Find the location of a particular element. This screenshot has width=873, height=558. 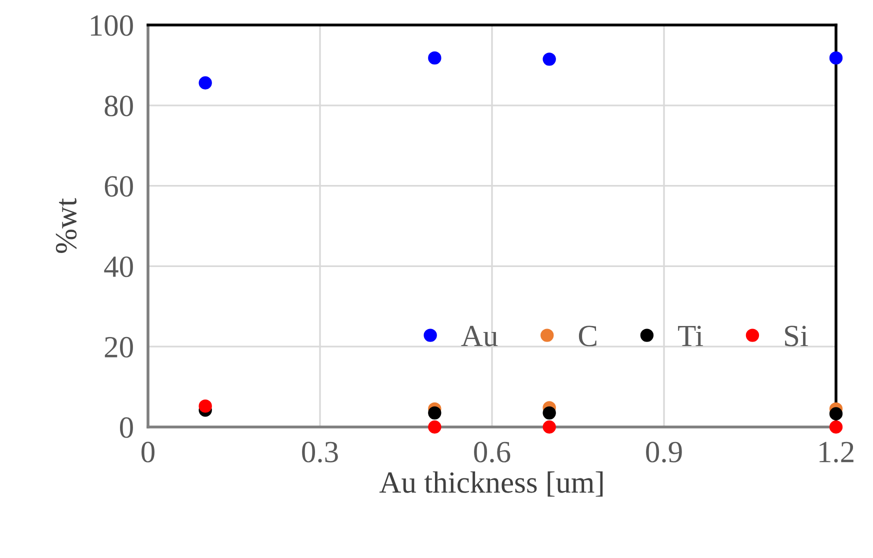

y-tick-label: 20 is located at coordinates (118, 347).